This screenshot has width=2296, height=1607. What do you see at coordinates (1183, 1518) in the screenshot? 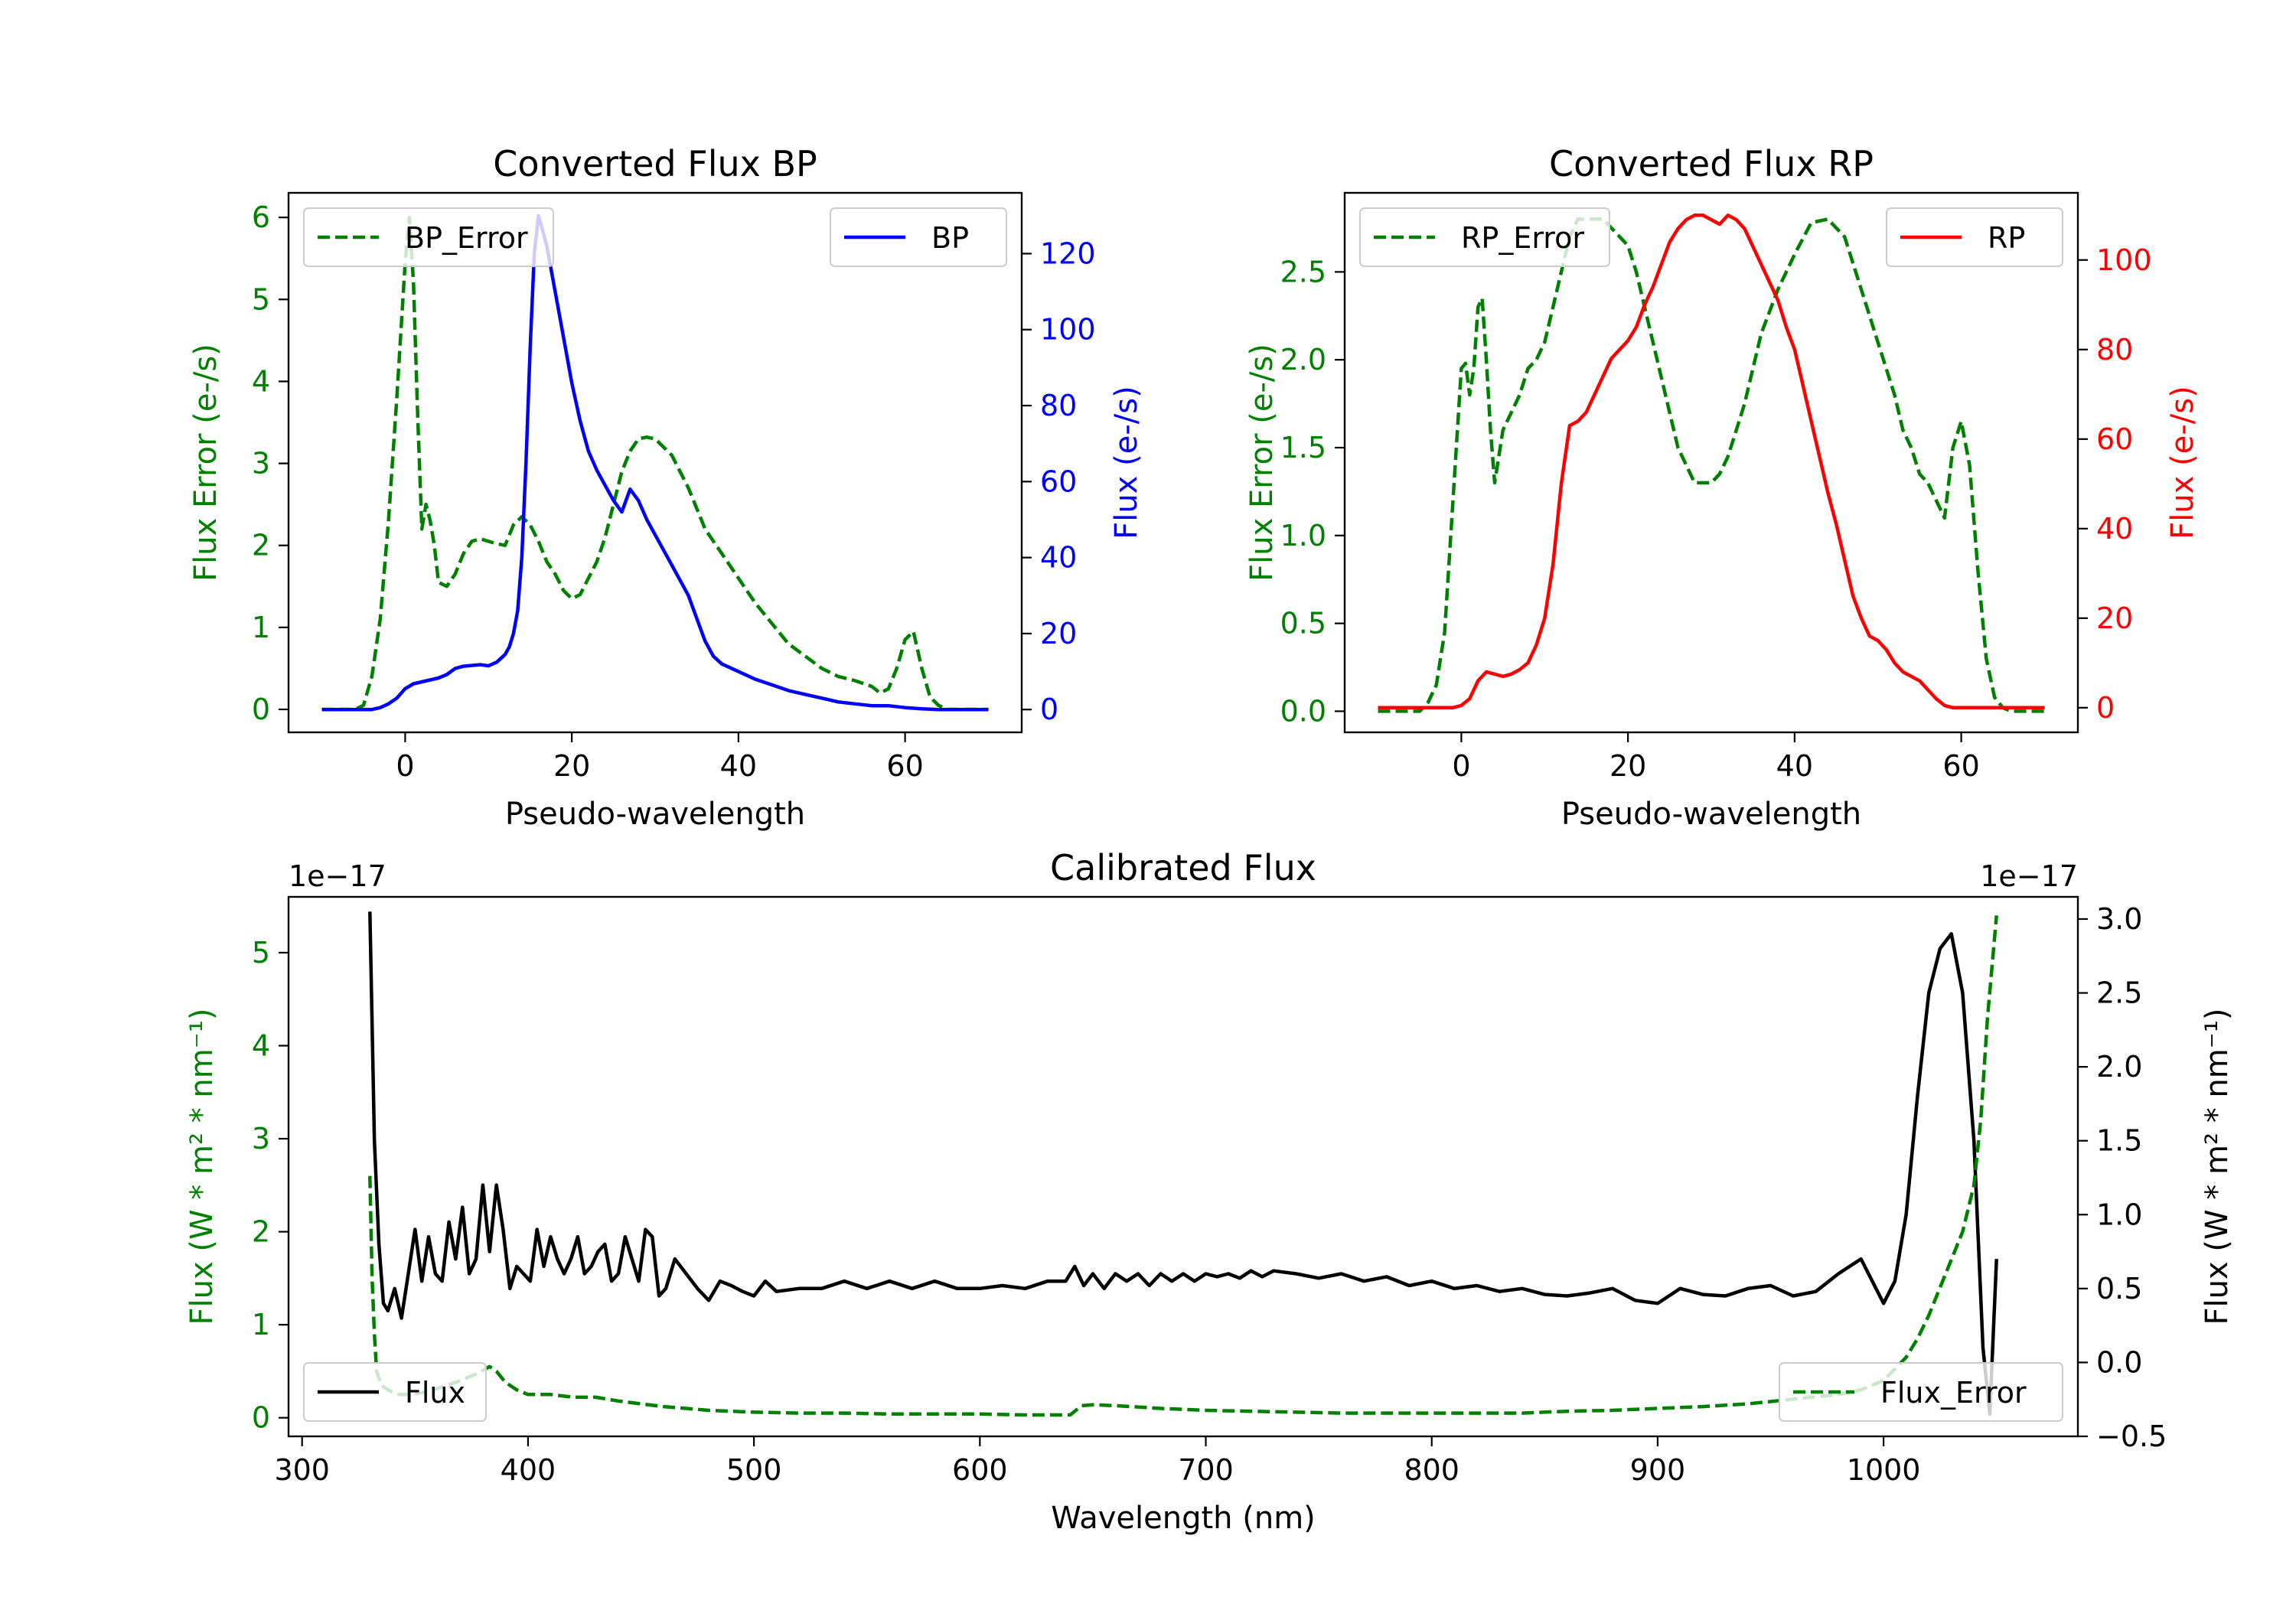
I see `x-axis-label: Wavelength (nm)` at bounding box center [1183, 1518].